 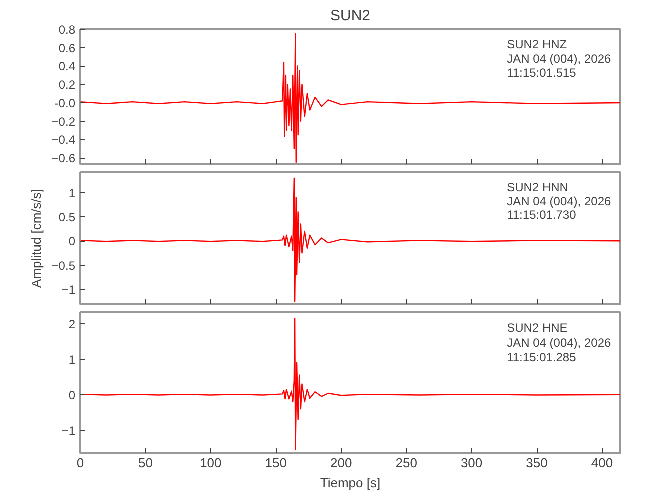 I want to click on annotation: SUN2 HNZ, so click(x=537, y=45).